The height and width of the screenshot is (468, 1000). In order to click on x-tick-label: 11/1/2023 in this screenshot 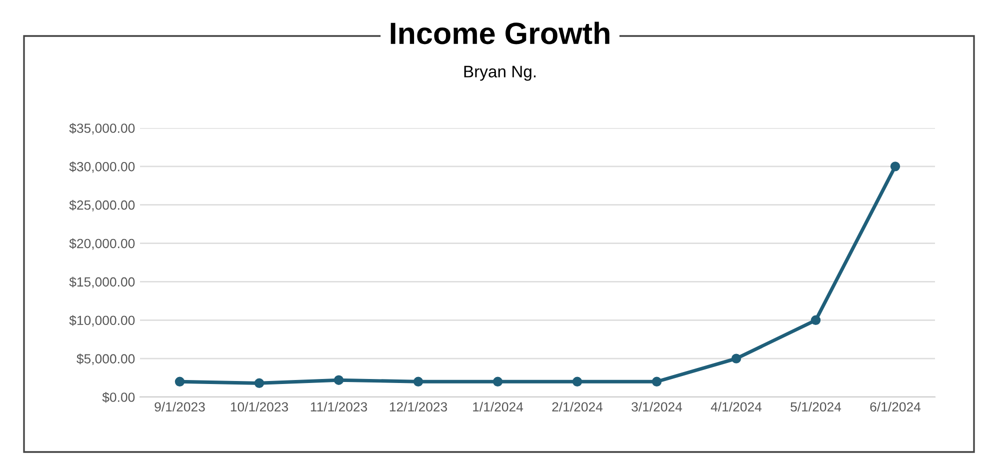, I will do `click(339, 407)`.